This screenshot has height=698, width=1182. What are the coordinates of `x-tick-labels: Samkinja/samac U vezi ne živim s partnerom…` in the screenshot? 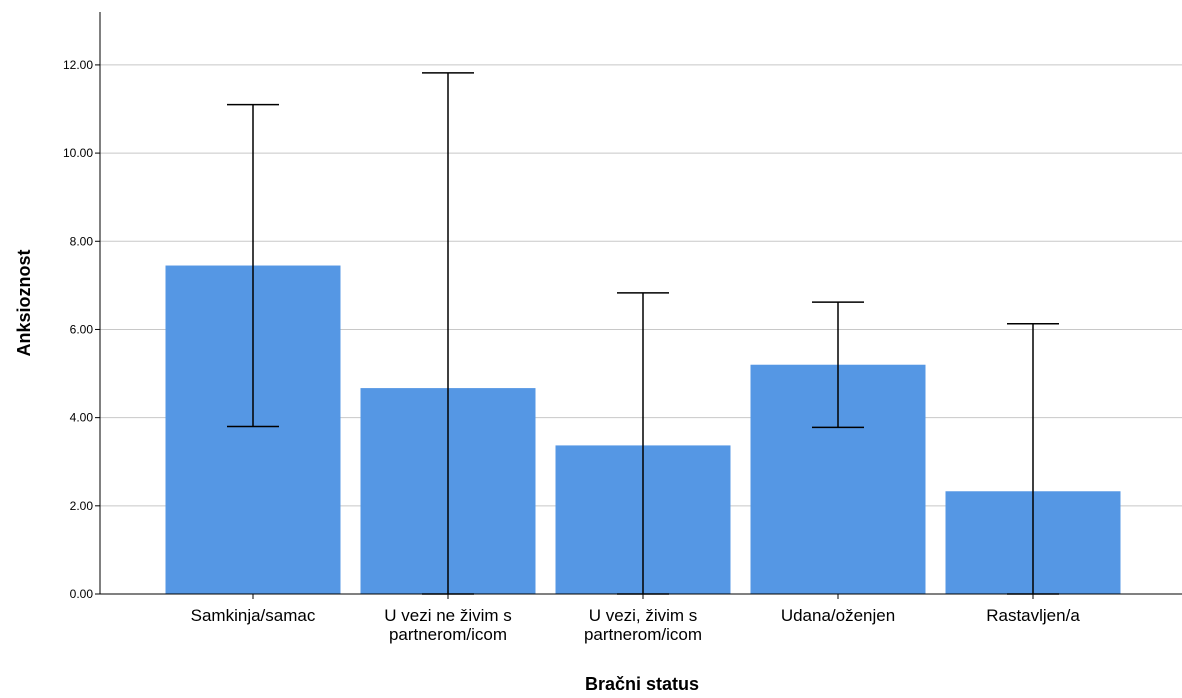 It's located at (635, 619).